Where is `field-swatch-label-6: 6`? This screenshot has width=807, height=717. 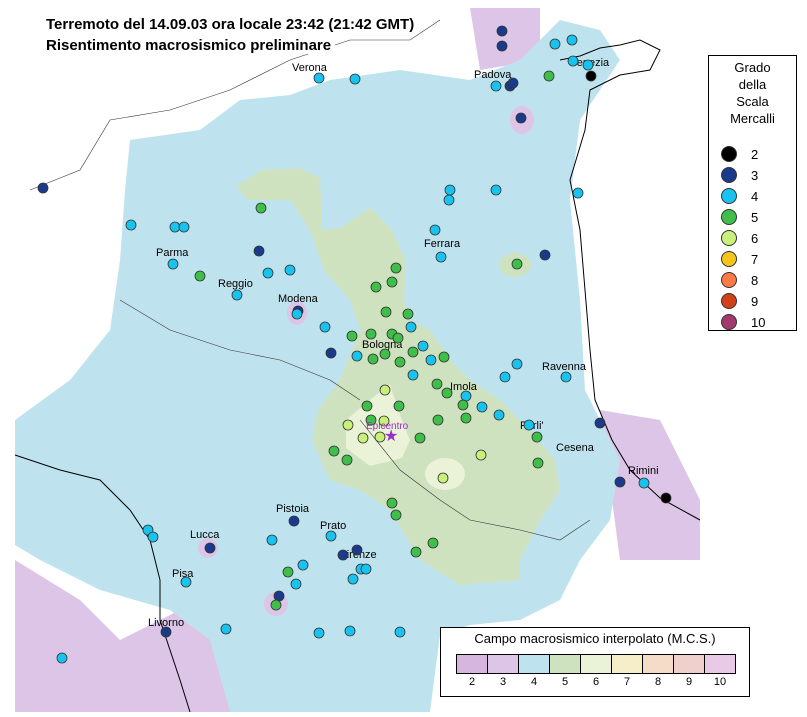 field-swatch-label-6: 6 is located at coordinates (596, 682).